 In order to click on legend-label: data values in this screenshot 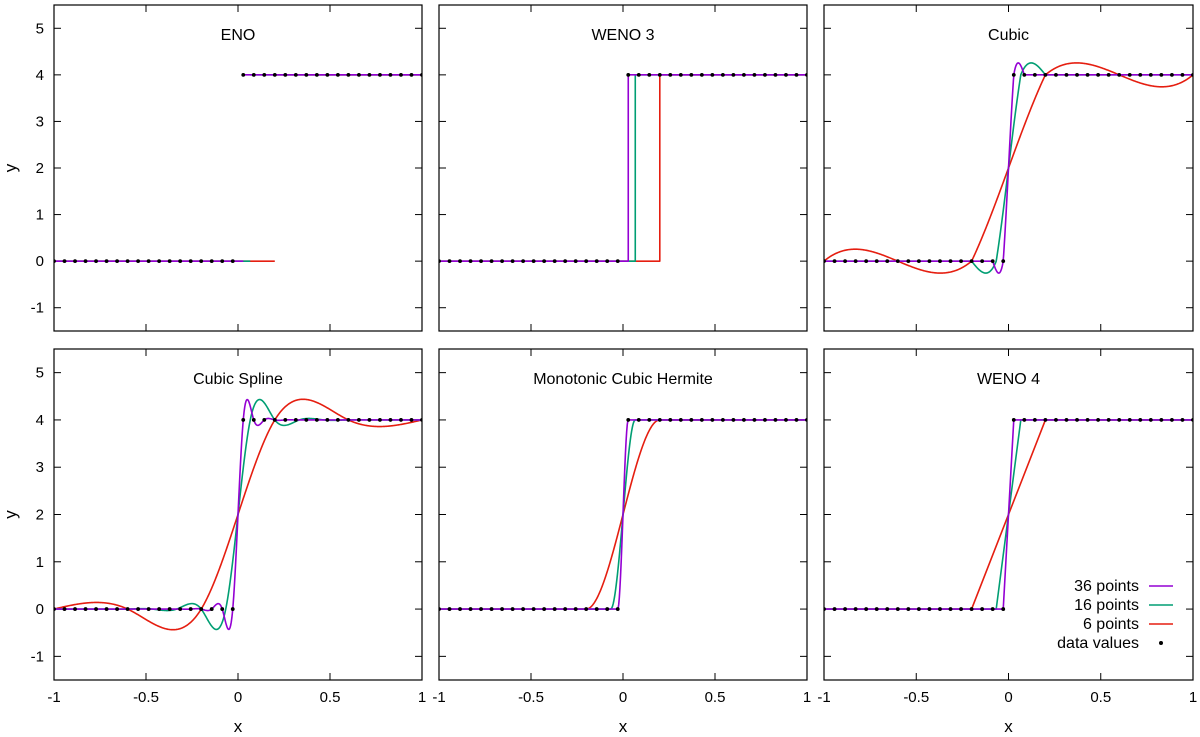, I will do `click(1098, 643)`.